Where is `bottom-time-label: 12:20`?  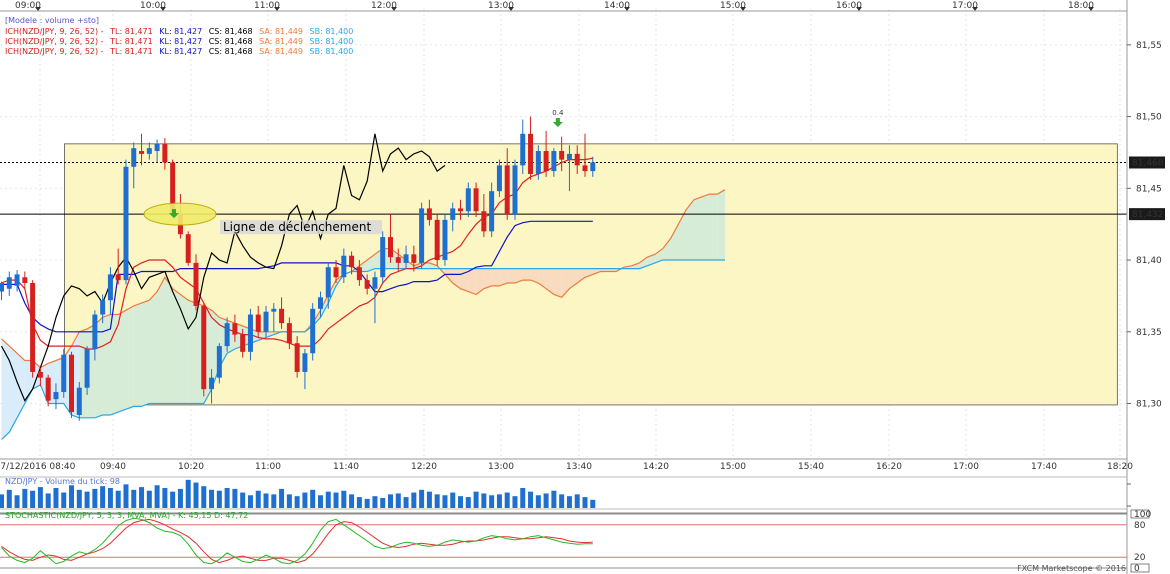
bottom-time-label: 12:20 is located at coordinates (424, 467).